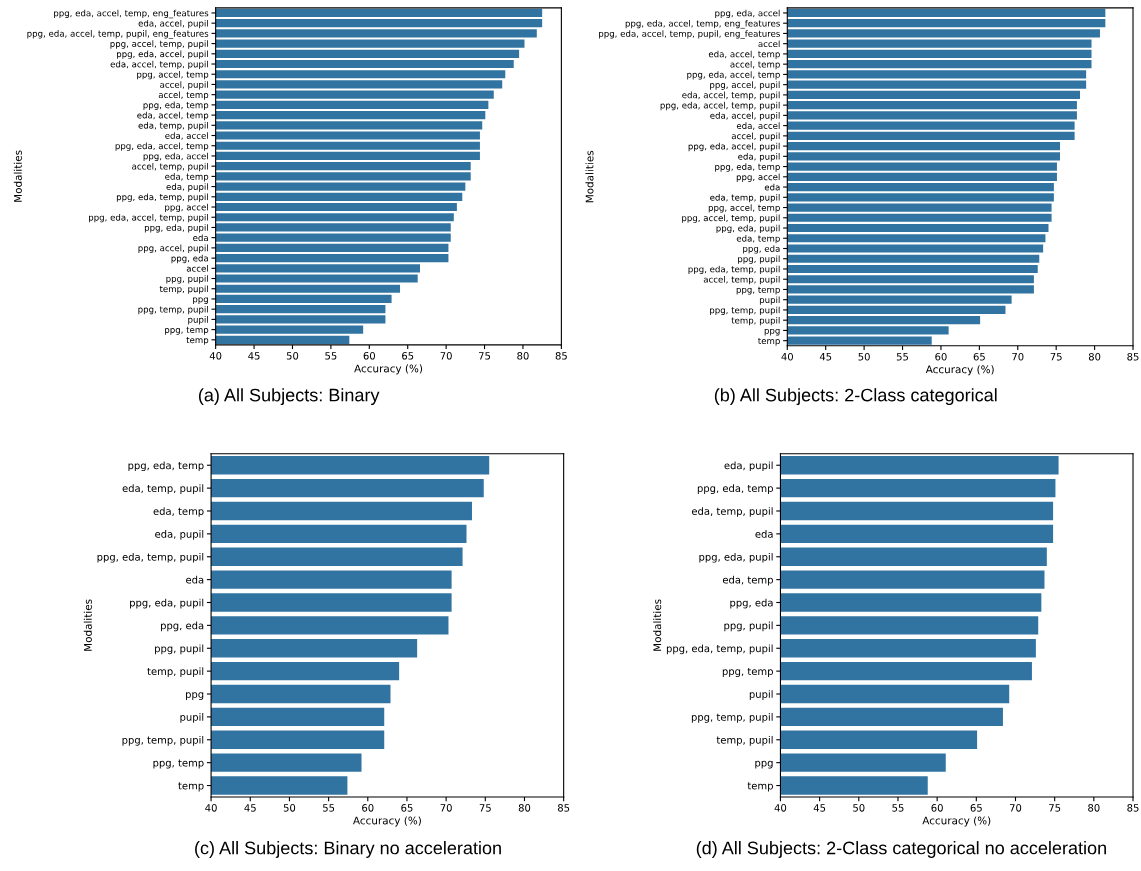 The height and width of the screenshot is (871, 1141). What do you see at coordinates (744, 54) in the screenshot?
I see `y-tick-label: eda, accel, temp` at bounding box center [744, 54].